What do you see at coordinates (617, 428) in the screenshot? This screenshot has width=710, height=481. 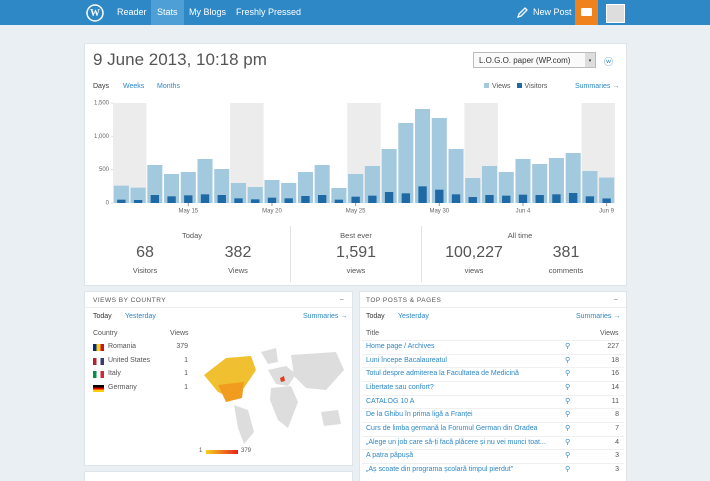 I see `post-views: 7` at bounding box center [617, 428].